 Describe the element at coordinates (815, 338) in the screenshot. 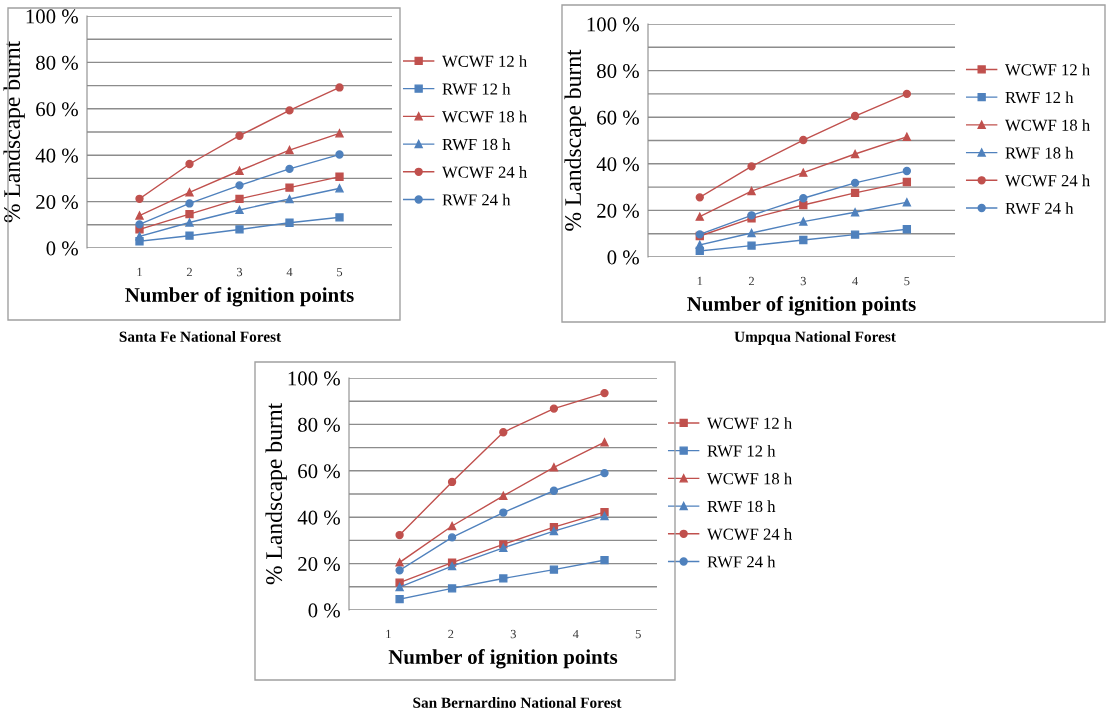

I see `text: Umpqua National Forest` at that location.